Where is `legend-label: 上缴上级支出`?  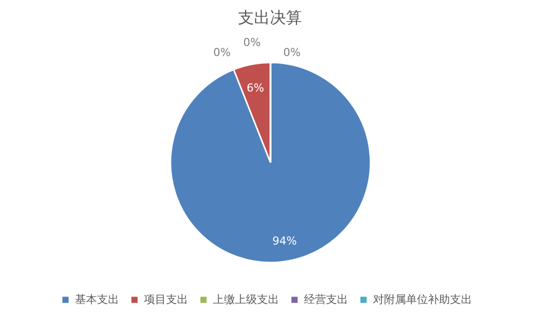 legend-label: 上缴上级支出 is located at coordinates (246, 299).